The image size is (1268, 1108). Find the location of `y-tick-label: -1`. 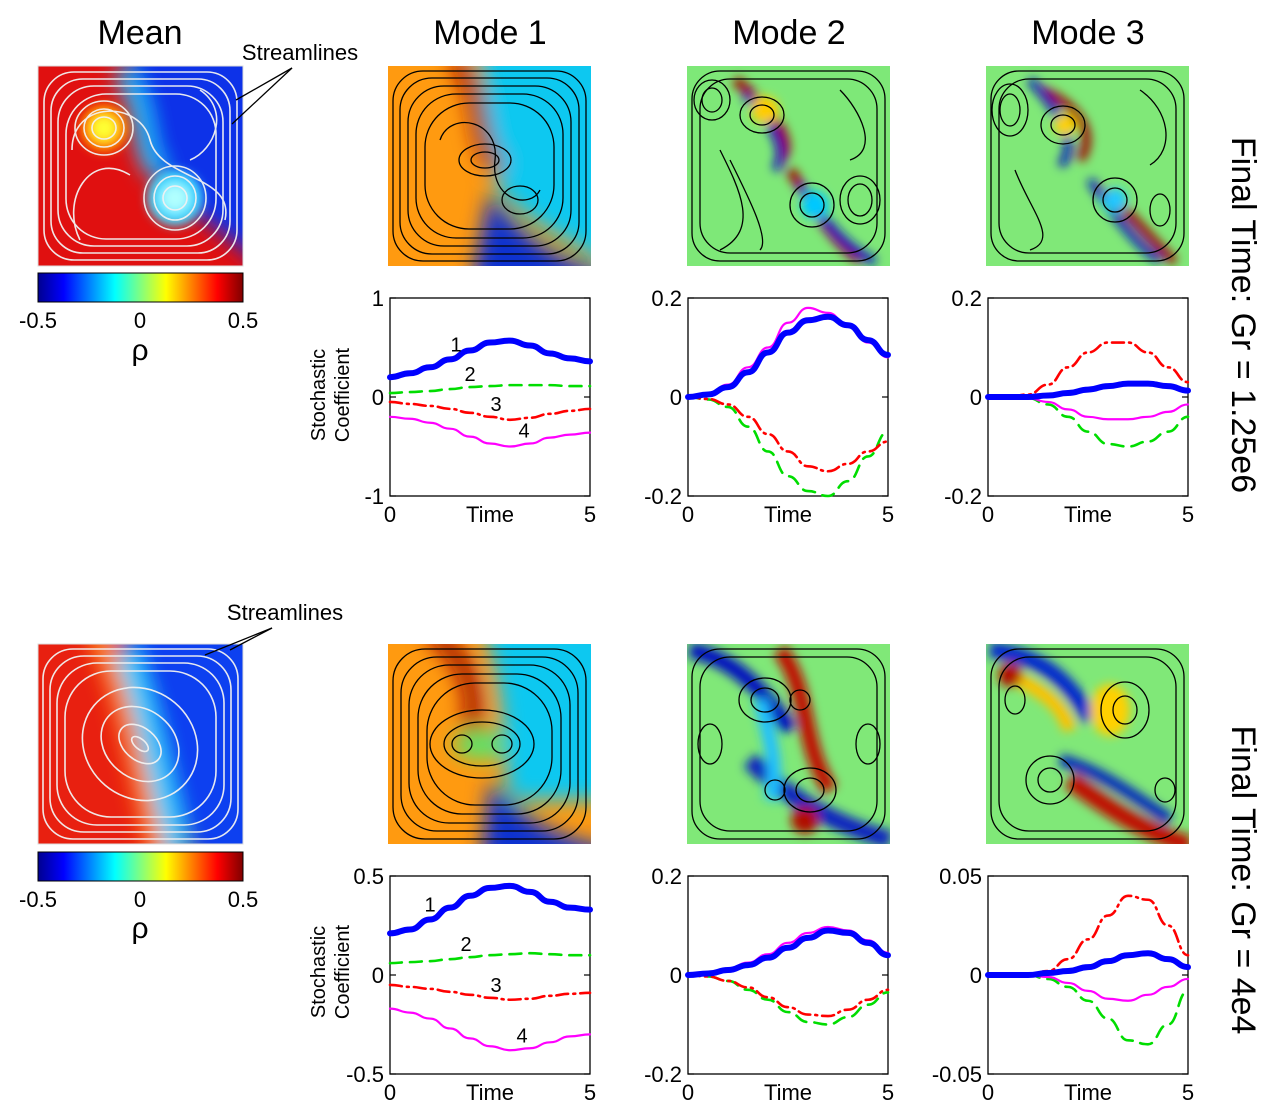

y-tick-label: -1 is located at coordinates (374, 496).